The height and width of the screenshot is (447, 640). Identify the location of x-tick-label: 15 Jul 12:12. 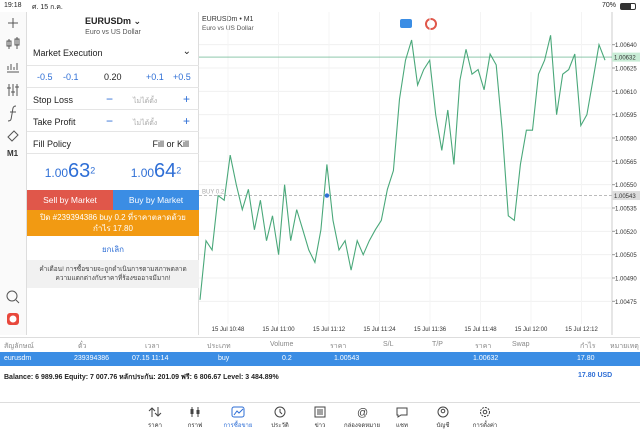
(581, 330).